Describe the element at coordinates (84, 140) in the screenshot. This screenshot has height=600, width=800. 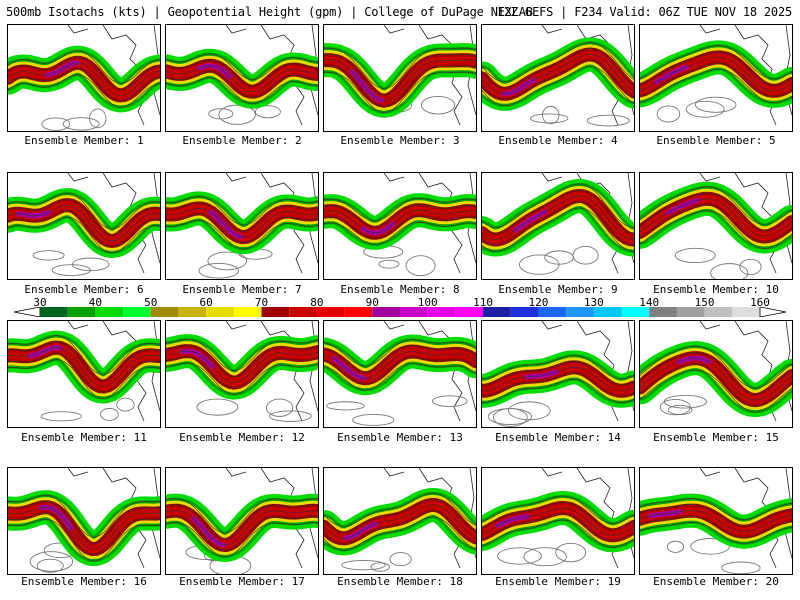
I see `ensemble-member-label: Ensemble Member: 1` at that location.